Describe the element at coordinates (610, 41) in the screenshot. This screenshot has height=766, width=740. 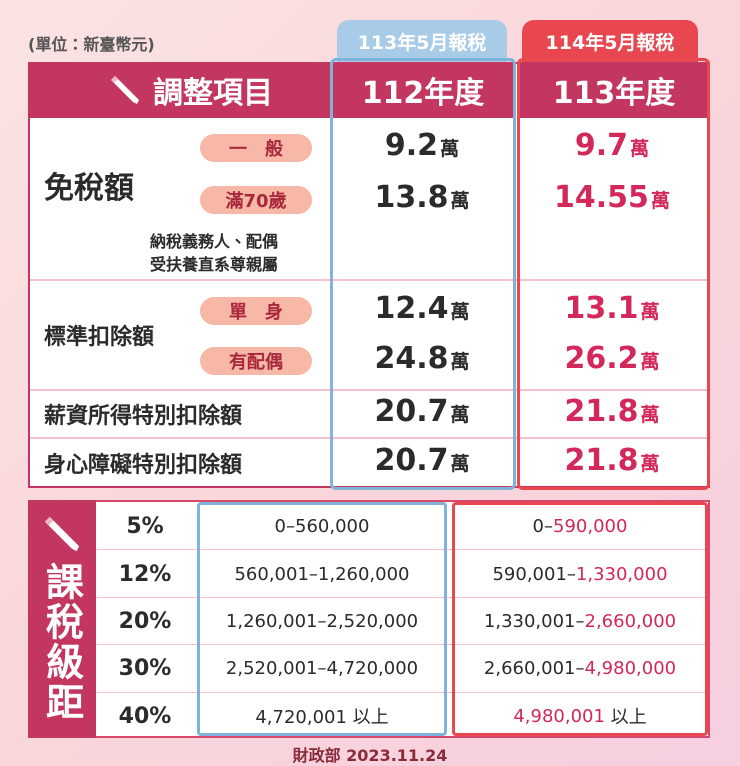
I see `new-tab: 114年5月報稅` at that location.